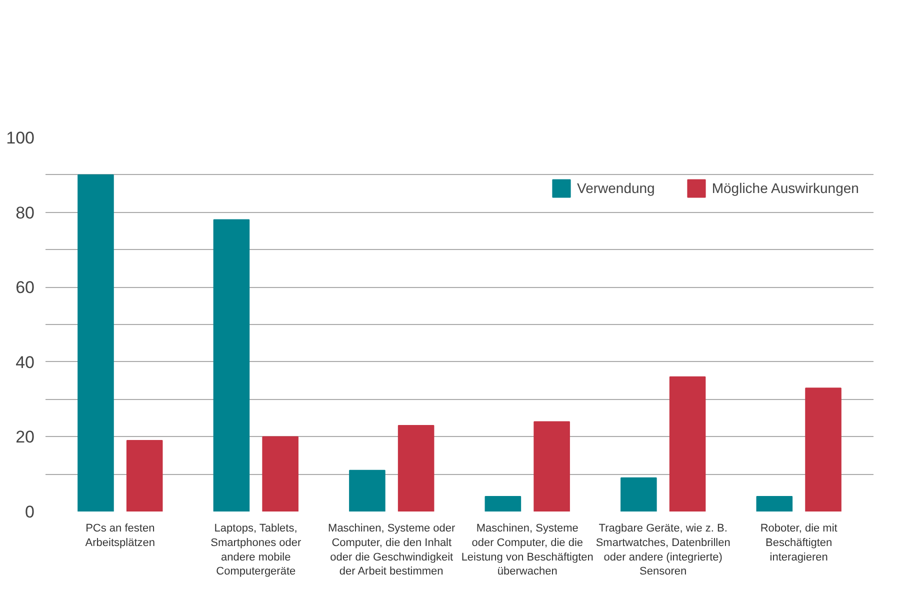 This screenshot has height=601, width=900. I want to click on y-tick-label: 40, so click(25, 362).